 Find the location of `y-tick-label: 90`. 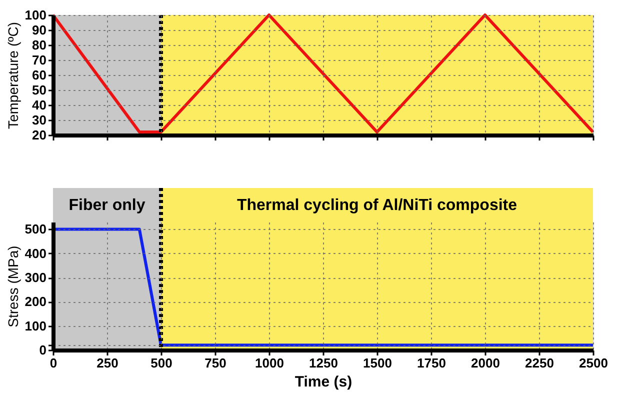

y-tick-label: 90 is located at coordinates (39, 30).